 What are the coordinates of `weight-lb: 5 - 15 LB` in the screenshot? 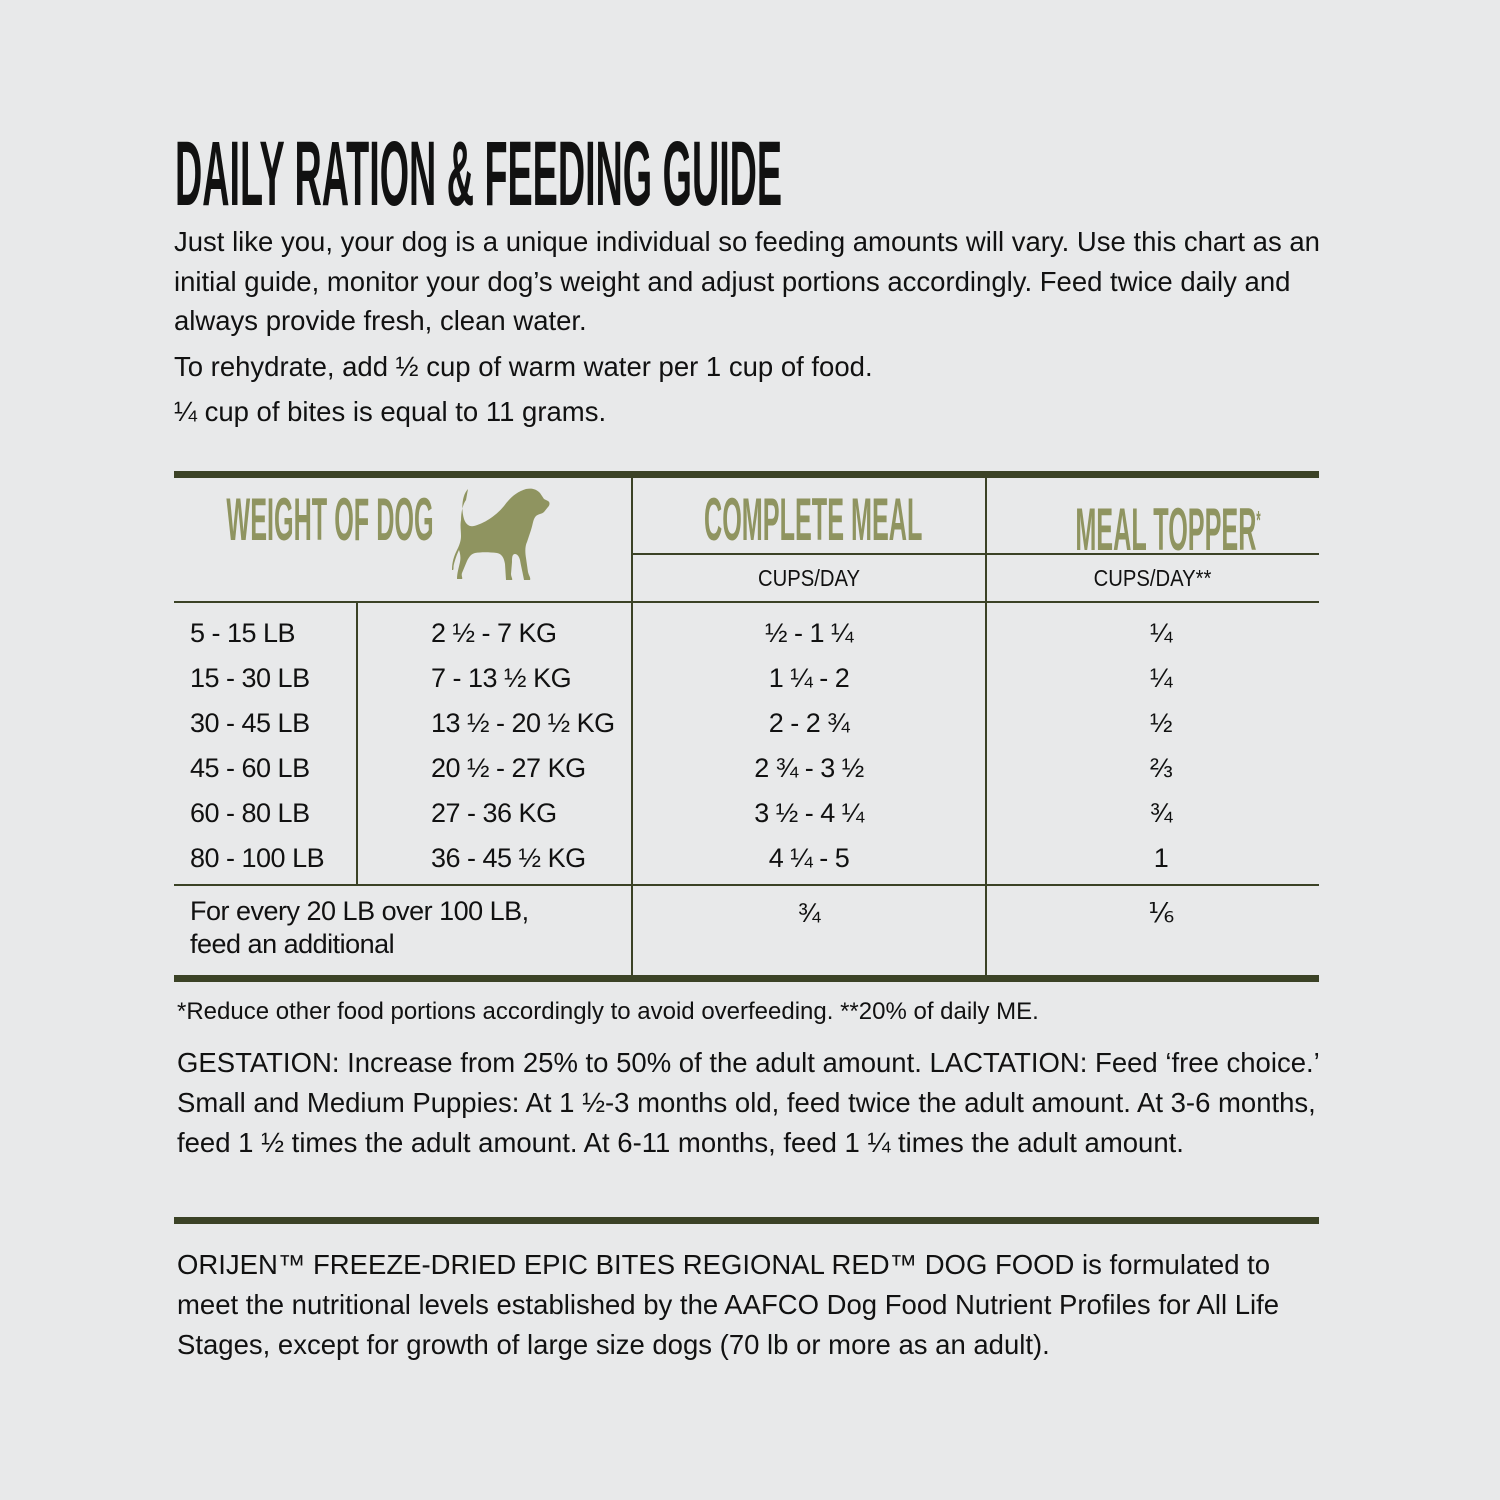 It's located at (243, 633).